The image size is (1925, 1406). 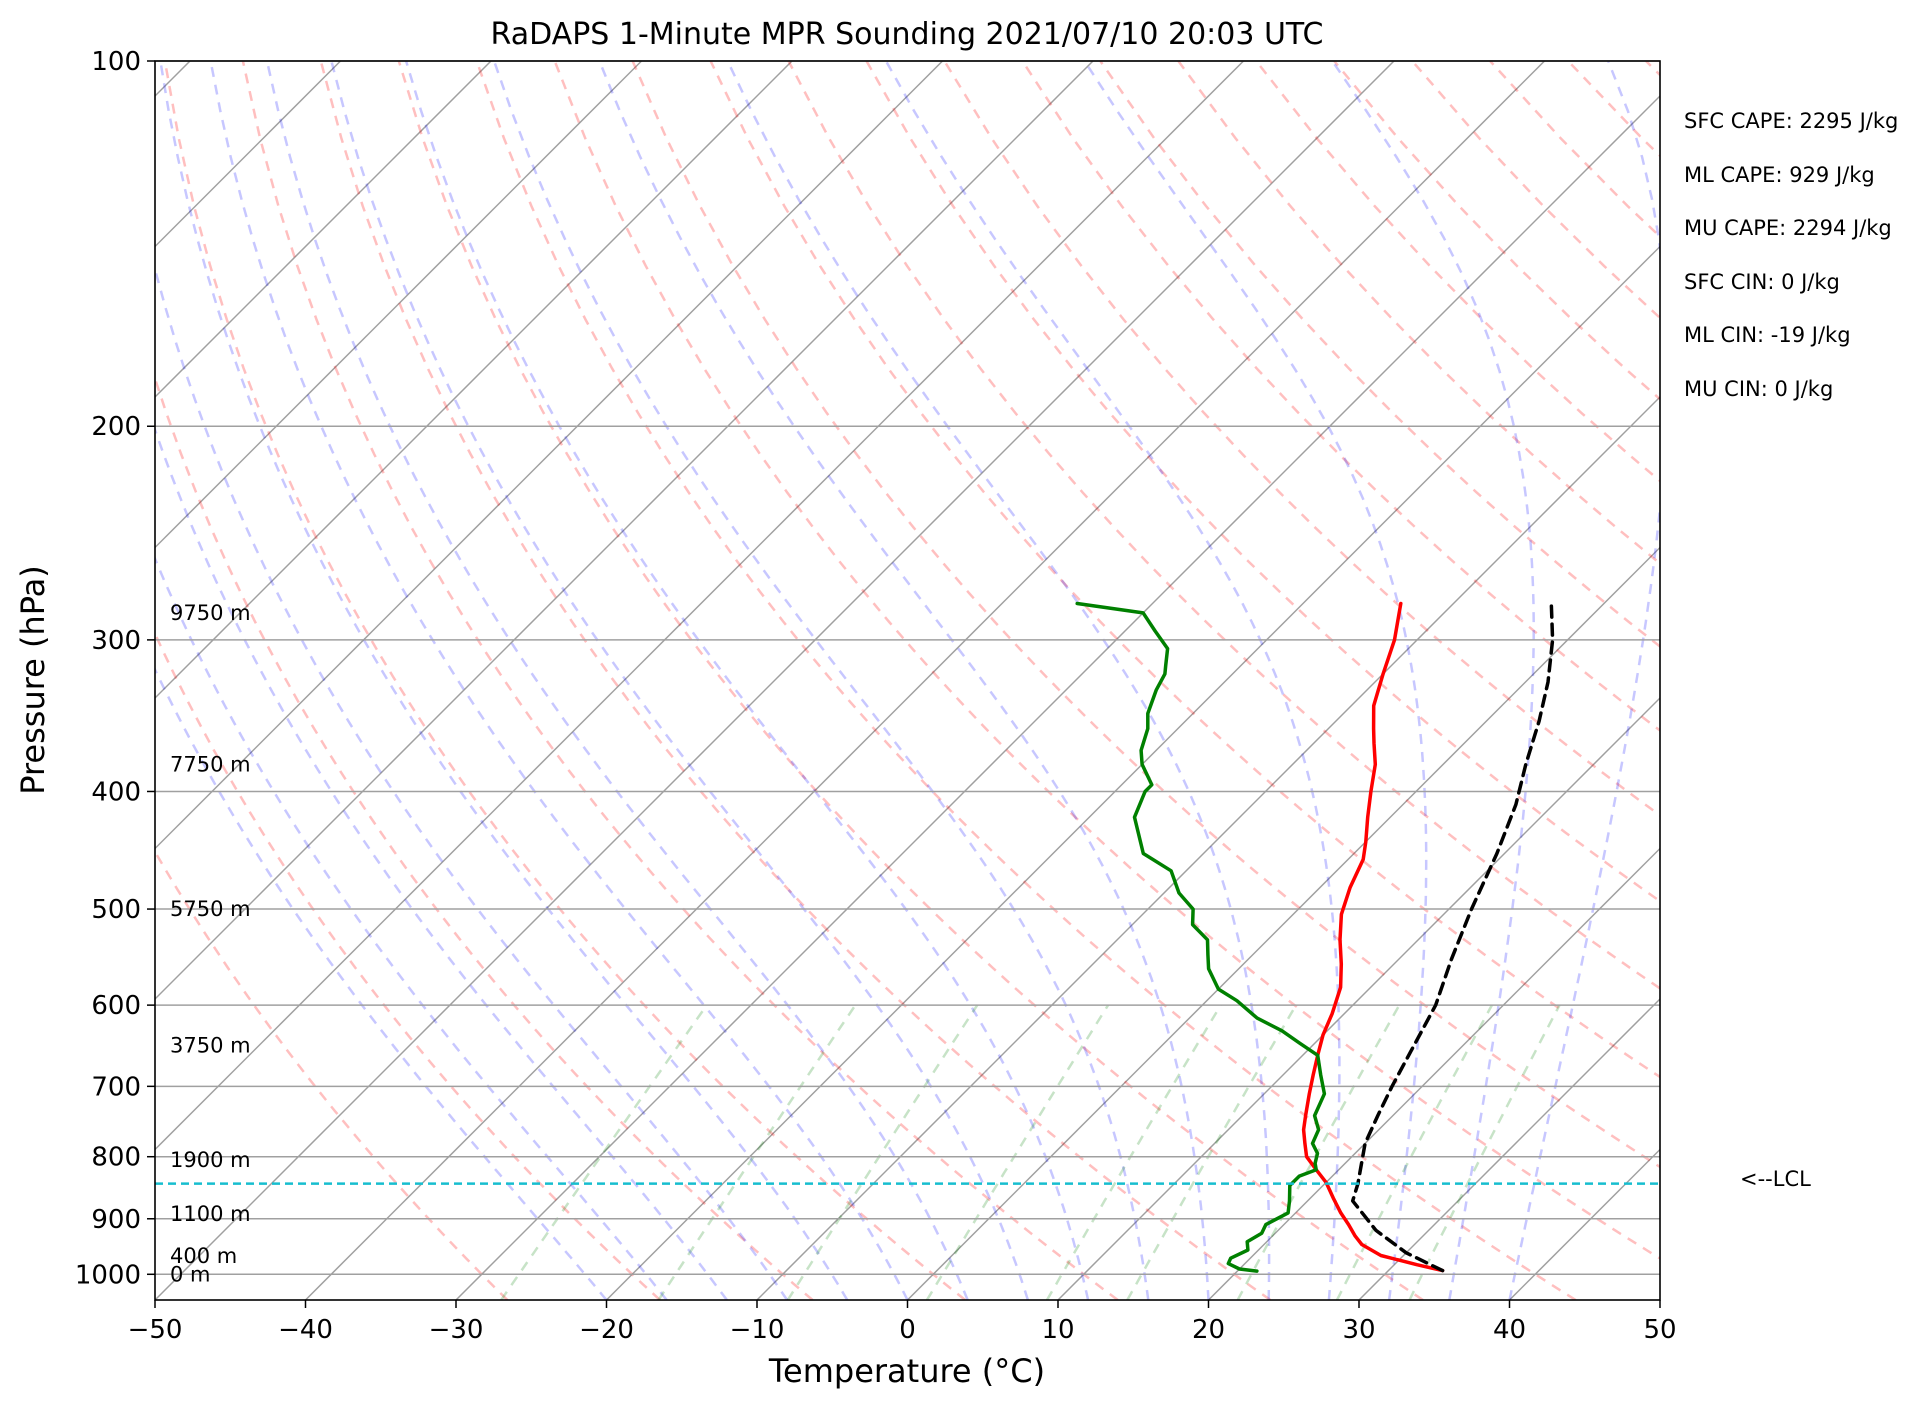 What do you see at coordinates (116, 1220) in the screenshot?
I see `y-tick-label: 900` at bounding box center [116, 1220].